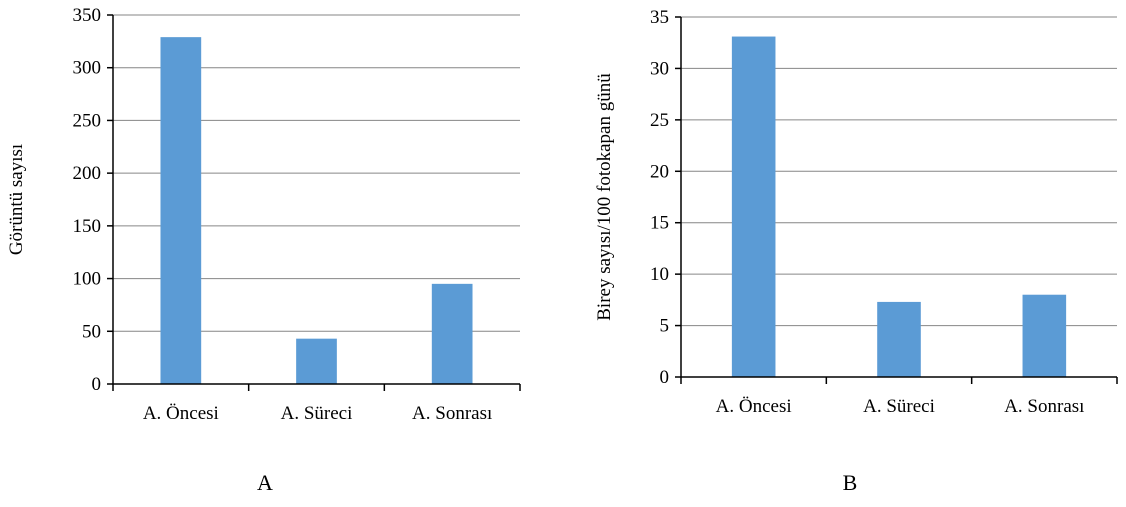  I want to click on panel-label: A, so click(265, 482).